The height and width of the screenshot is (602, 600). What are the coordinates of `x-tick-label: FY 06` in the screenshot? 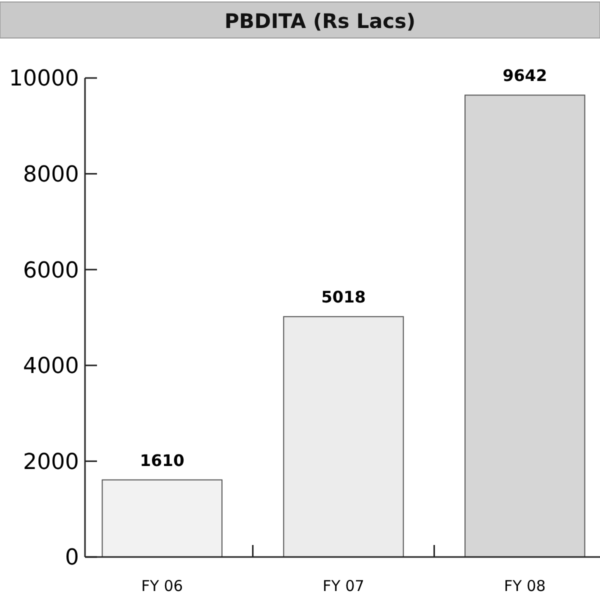 It's located at (162, 586).